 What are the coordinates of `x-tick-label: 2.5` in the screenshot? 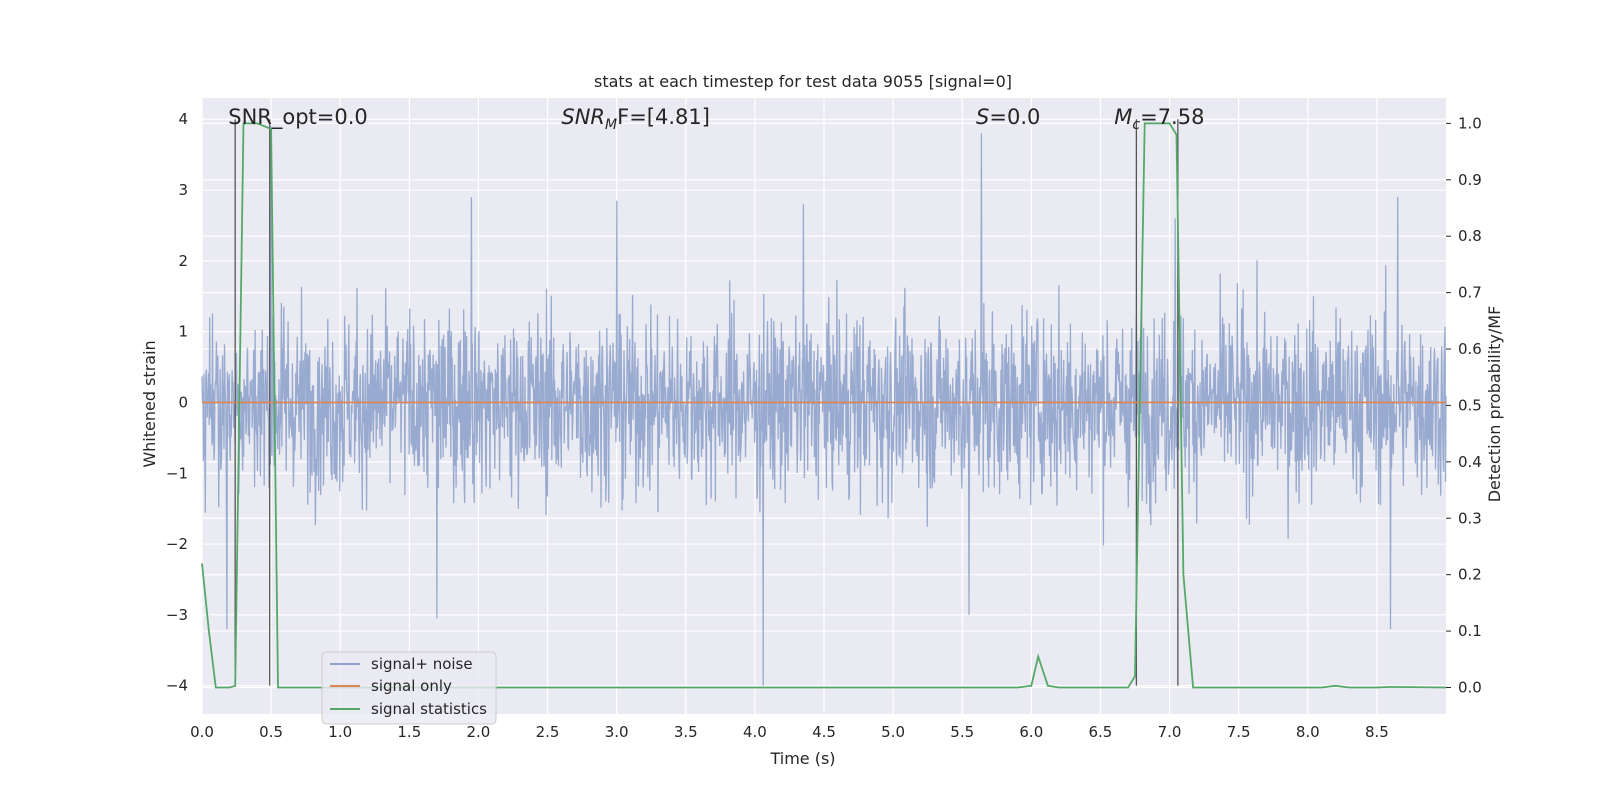 It's located at (548, 732).